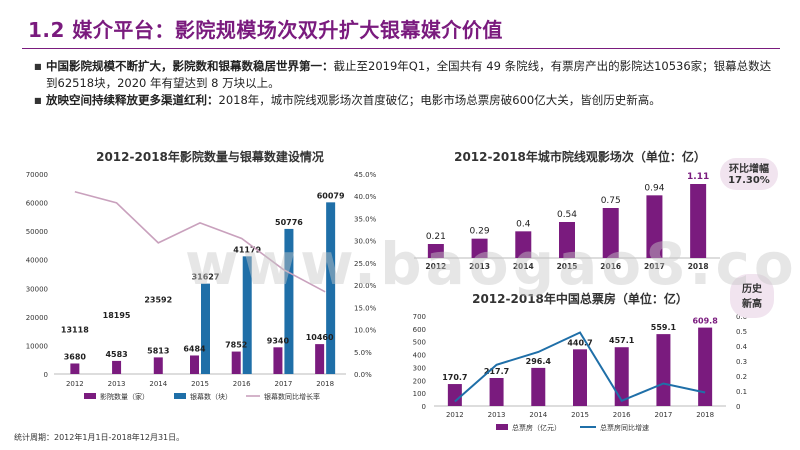 The width and height of the screenshot is (800, 450). Describe the element at coordinates (752, 304) in the screenshot. I see `badge-line: 新高` at that location.